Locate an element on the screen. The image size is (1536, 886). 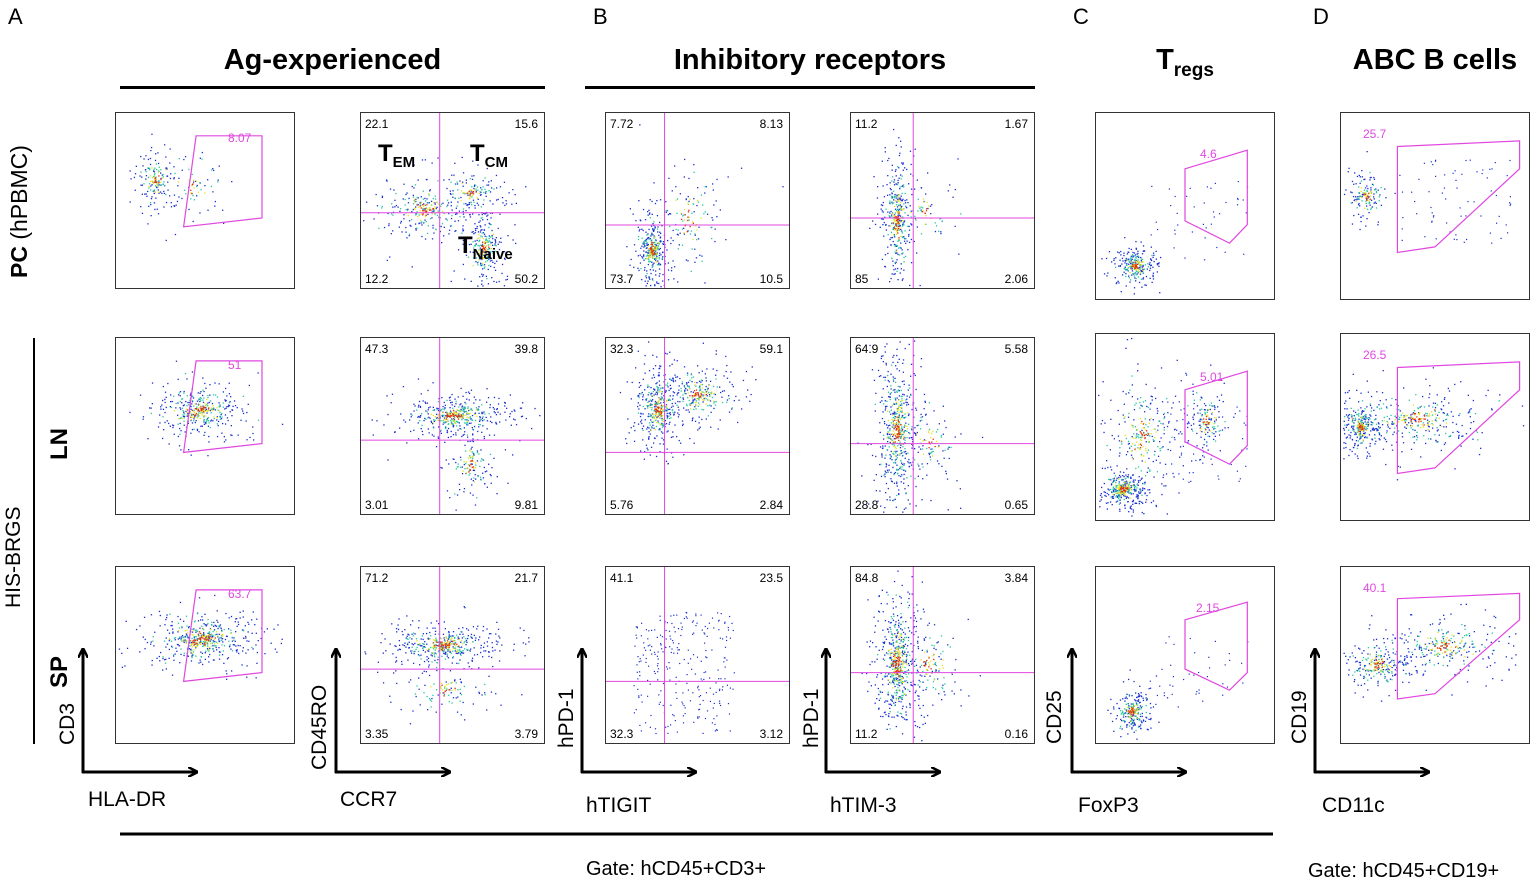
quadrant-ll: 12.2 is located at coordinates (377, 279).